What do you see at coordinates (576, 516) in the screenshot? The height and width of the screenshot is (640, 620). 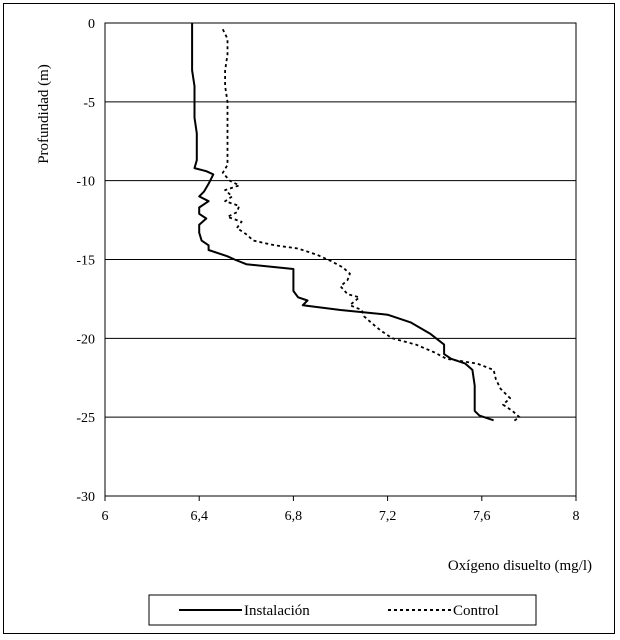 I see `x-tick-label: 8` at bounding box center [576, 516].